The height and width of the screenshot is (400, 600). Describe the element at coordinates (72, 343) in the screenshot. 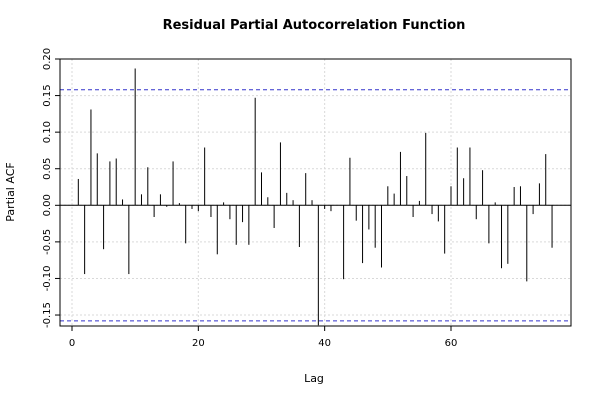

I see `x-tick-label: 0` at that location.